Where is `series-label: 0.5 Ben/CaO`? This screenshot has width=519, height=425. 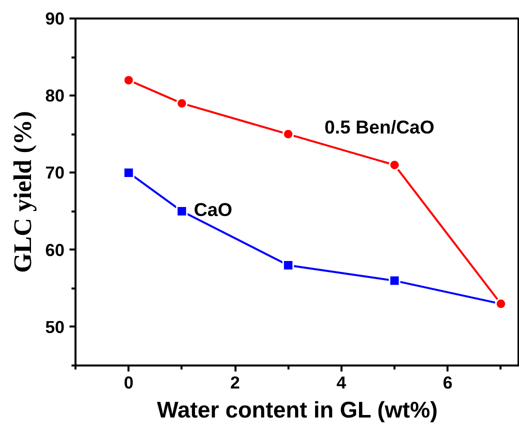 series-label: 0.5 Ben/CaO is located at coordinates (379, 127).